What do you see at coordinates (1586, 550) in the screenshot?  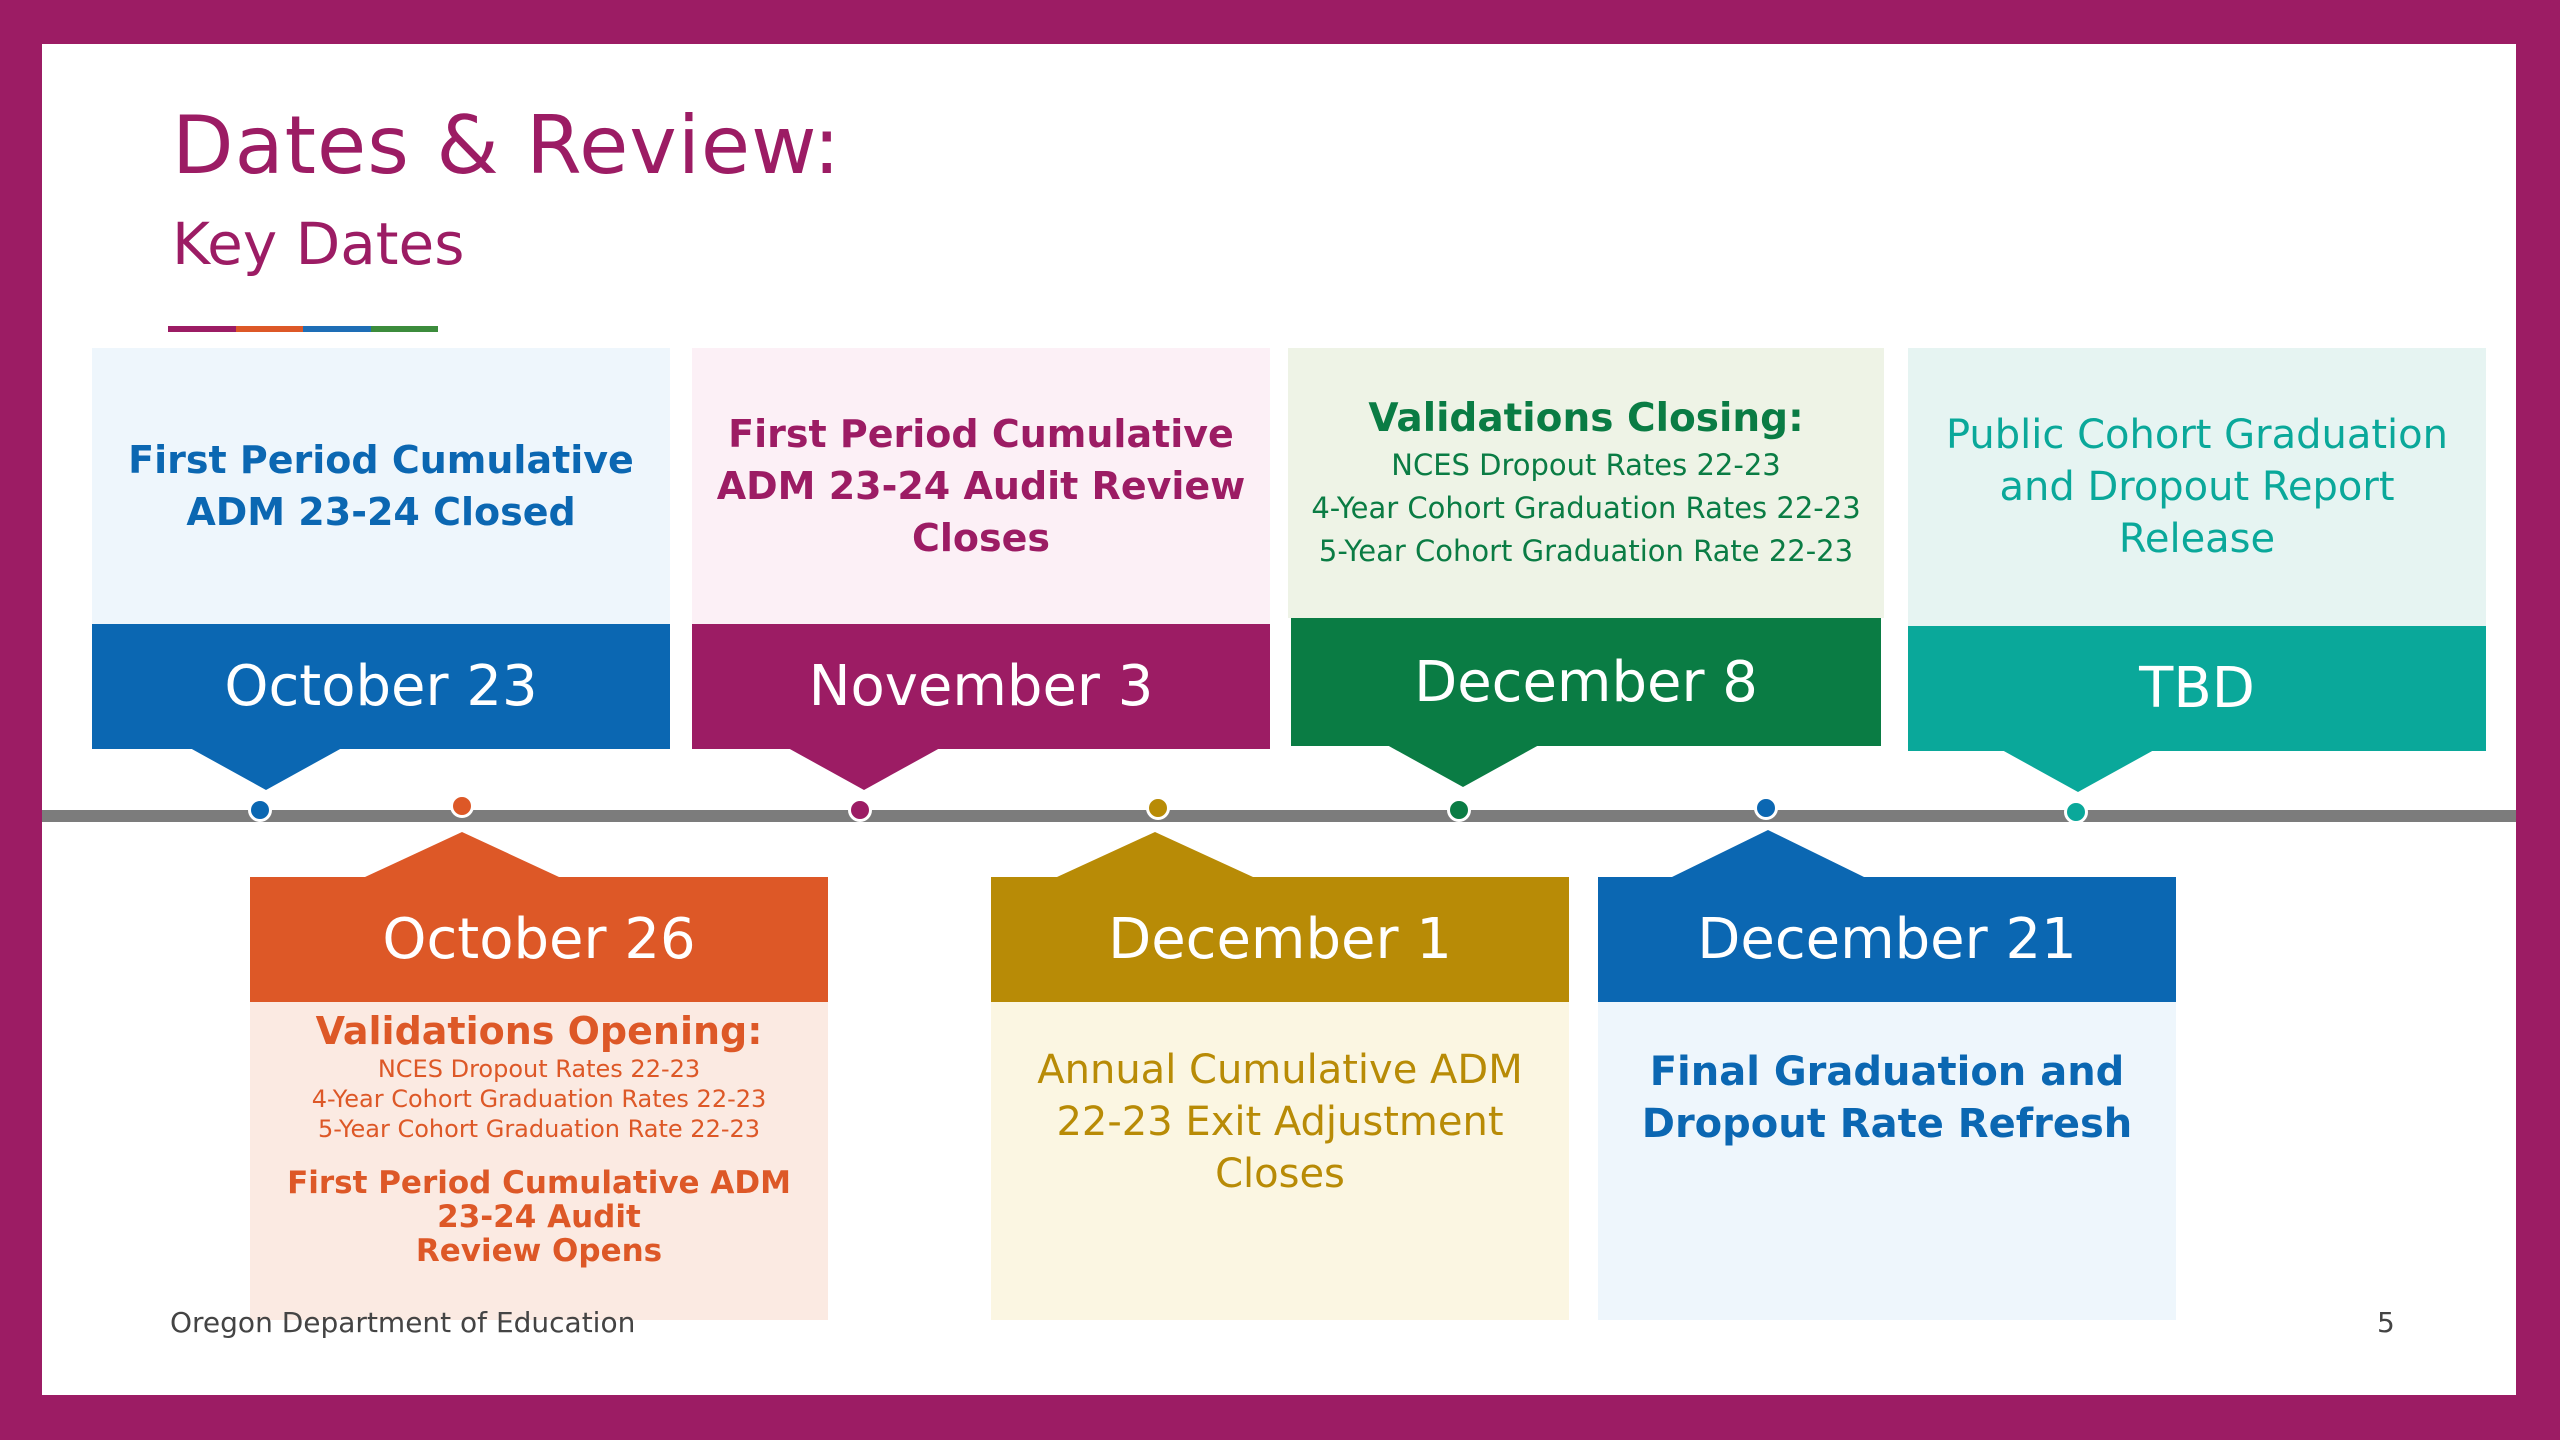 I see `event-december-8-item-3: 5-Year Cohort Graduation Rate 22-23` at bounding box center [1586, 550].